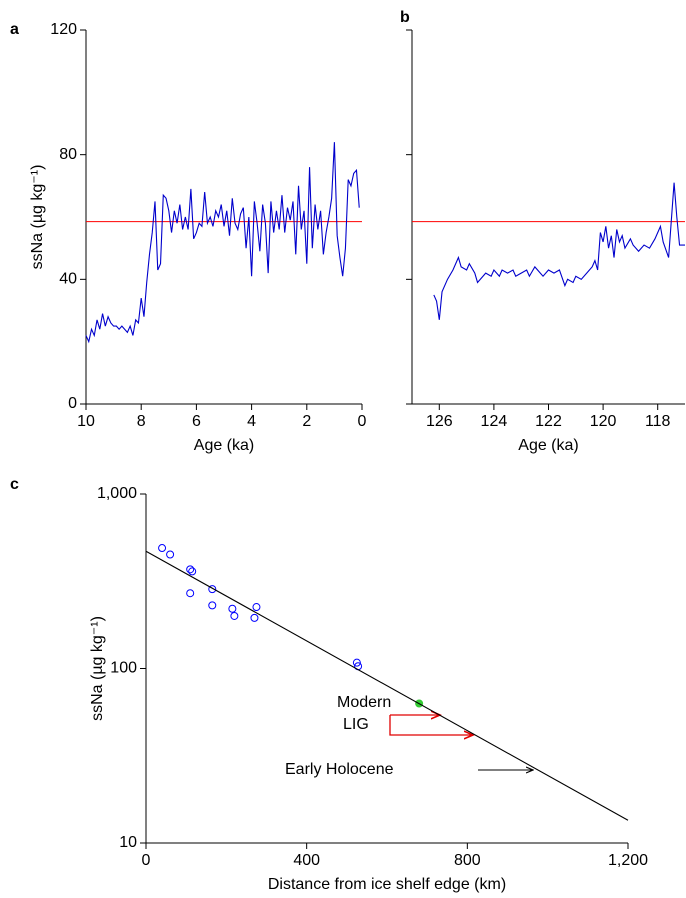 The height and width of the screenshot is (898, 686). Describe the element at coordinates (339, 769) in the screenshot. I see `annotation: Early Holocene` at that location.